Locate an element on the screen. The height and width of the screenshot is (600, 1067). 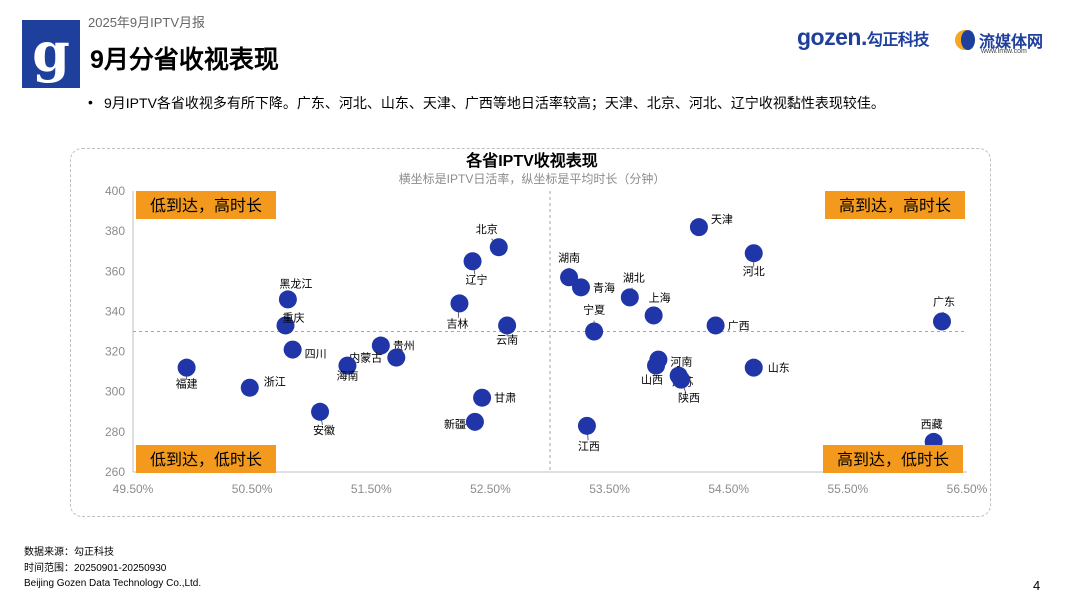
point-label: 湖北 is located at coordinates (634, 277).